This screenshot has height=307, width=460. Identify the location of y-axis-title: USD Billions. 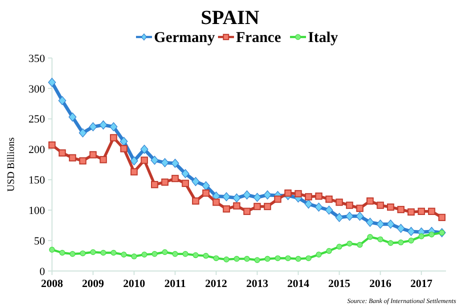
(11, 164).